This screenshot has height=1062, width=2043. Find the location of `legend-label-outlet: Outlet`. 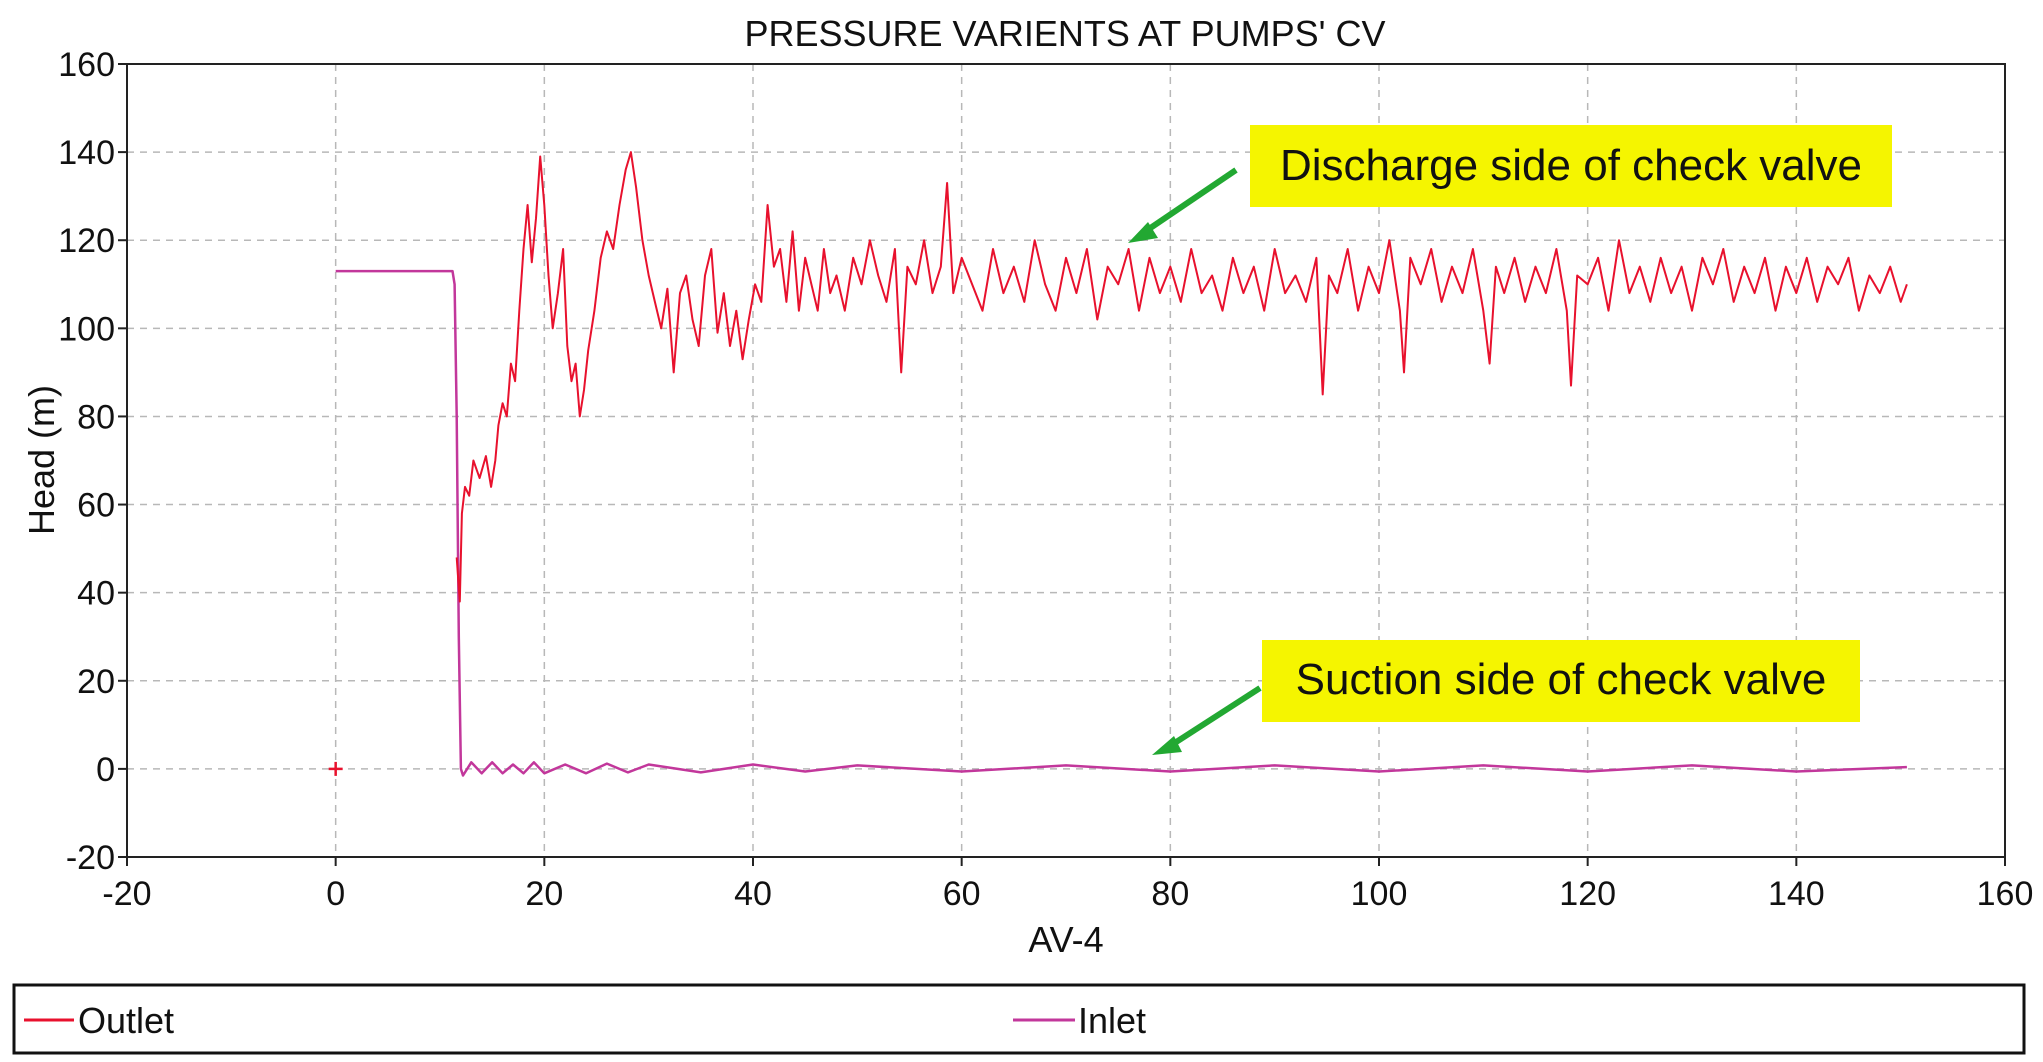

legend-label-outlet: Outlet is located at coordinates (126, 1020).